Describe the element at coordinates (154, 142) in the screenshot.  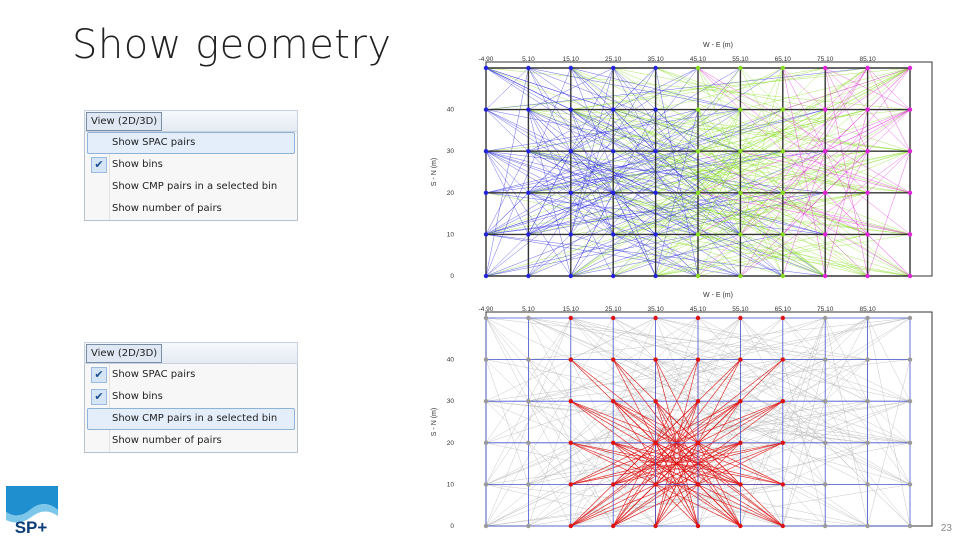
I see `menu-item-label: Show SPAC pairs` at that location.